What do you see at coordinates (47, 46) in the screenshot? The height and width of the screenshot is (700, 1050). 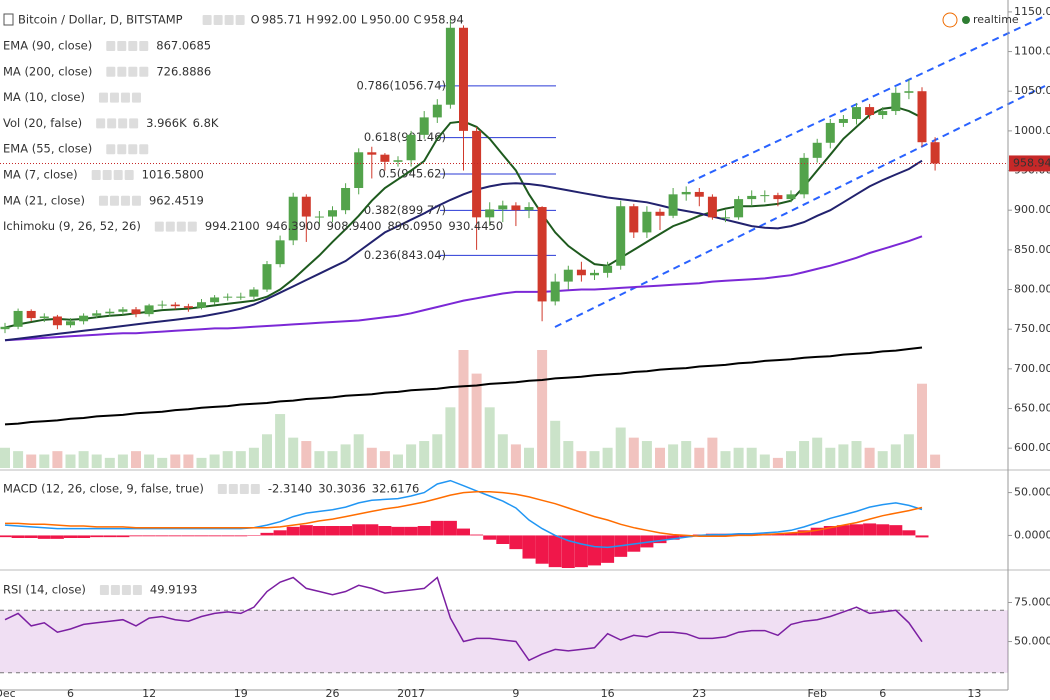 I see `indicator-name: EMA (90, close)` at bounding box center [47, 46].